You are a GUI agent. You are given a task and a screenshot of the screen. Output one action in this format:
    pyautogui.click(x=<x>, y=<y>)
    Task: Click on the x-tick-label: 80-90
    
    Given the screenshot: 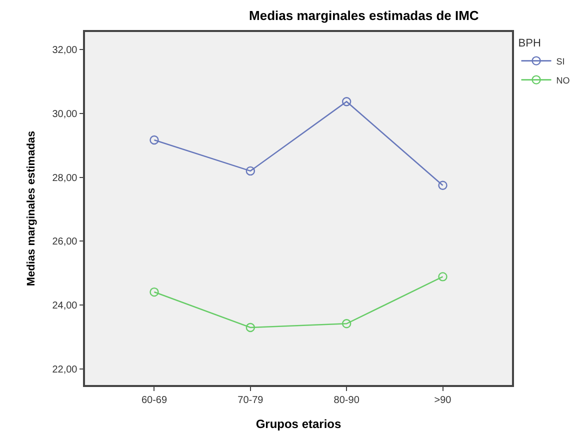 What is the action you would take?
    pyautogui.click(x=347, y=400)
    